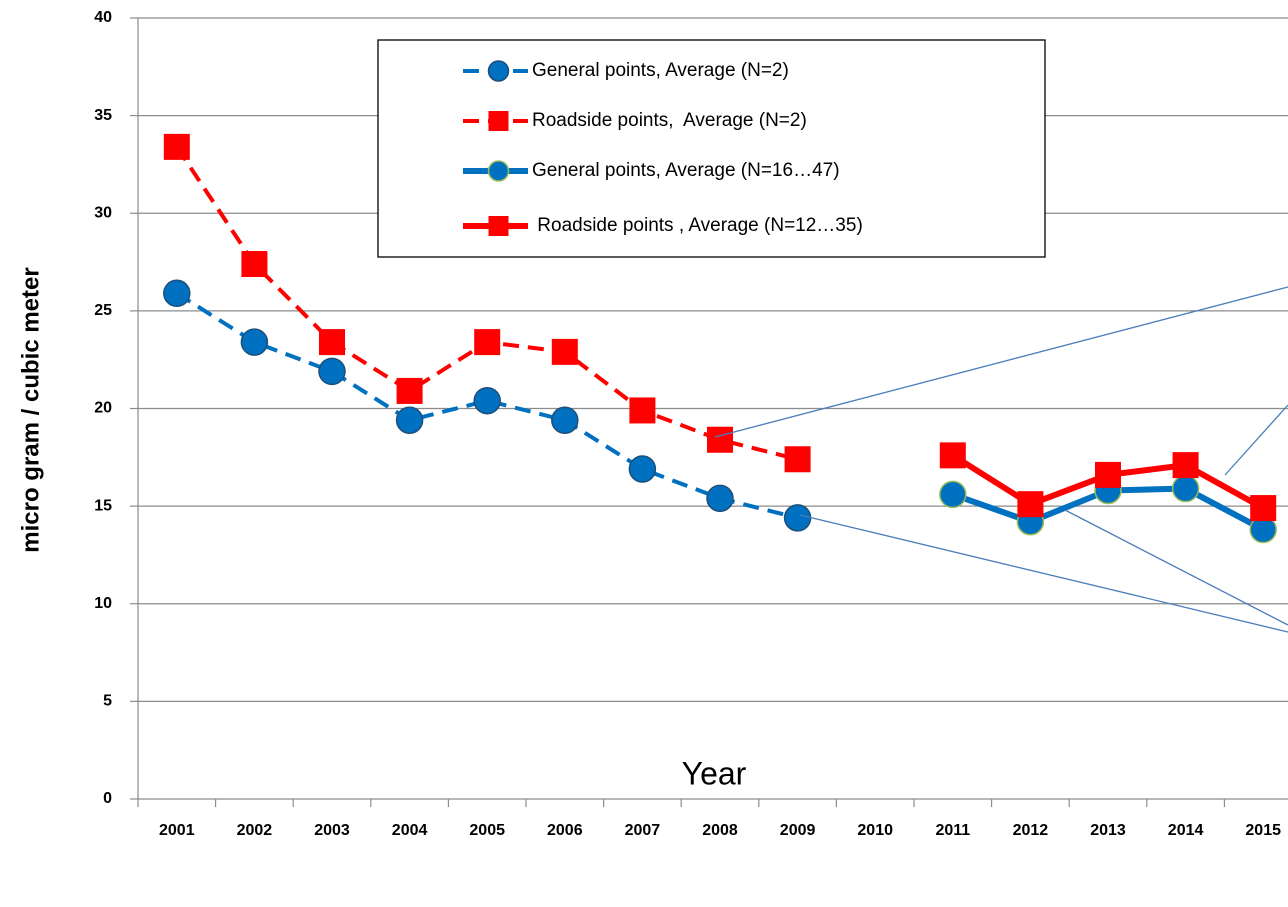  I want to click on y-tick-label: 35, so click(103, 115).